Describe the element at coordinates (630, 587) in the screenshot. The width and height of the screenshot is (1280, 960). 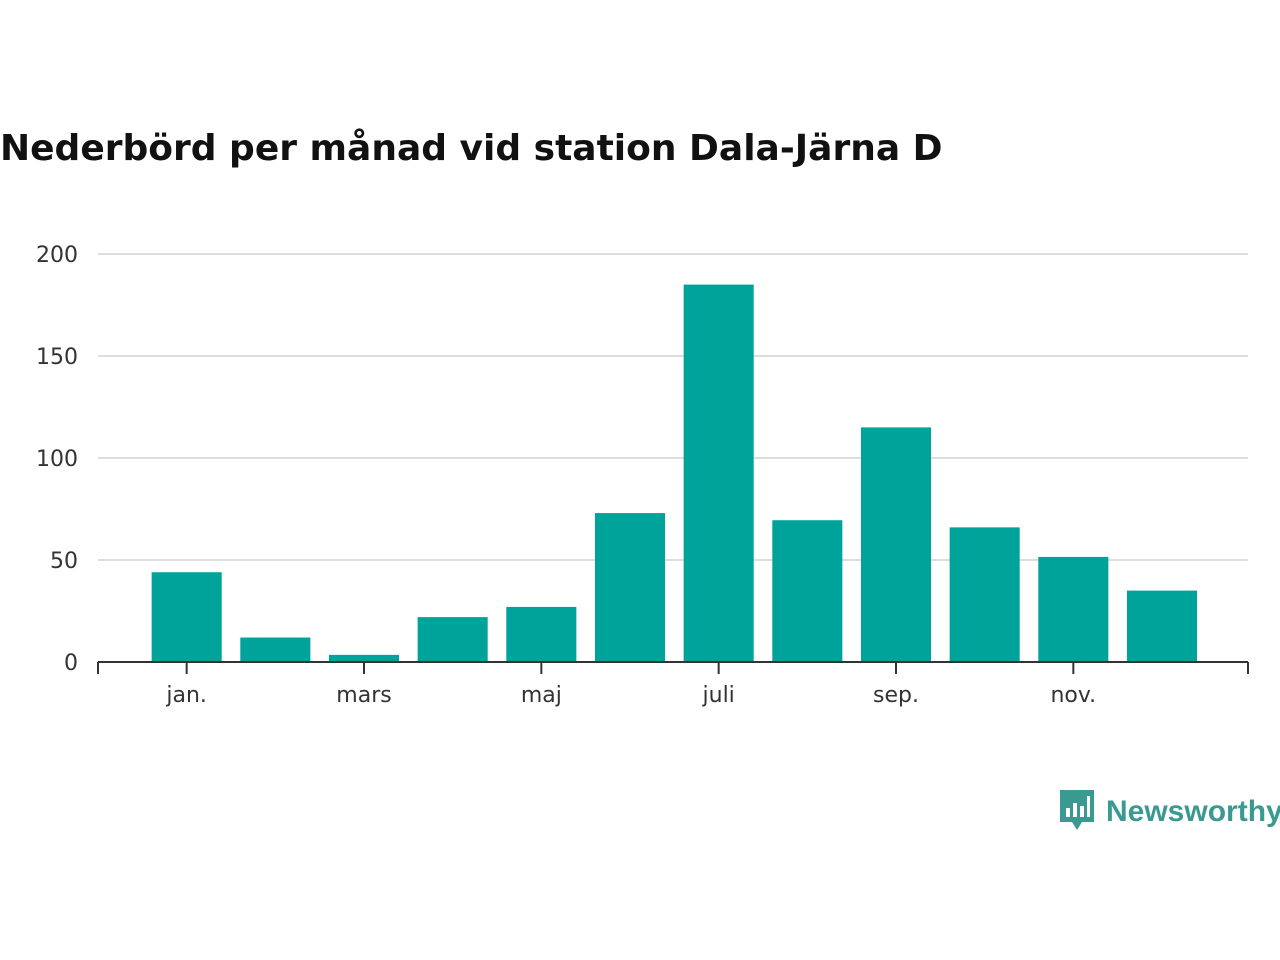
I see `bar-juni` at that location.